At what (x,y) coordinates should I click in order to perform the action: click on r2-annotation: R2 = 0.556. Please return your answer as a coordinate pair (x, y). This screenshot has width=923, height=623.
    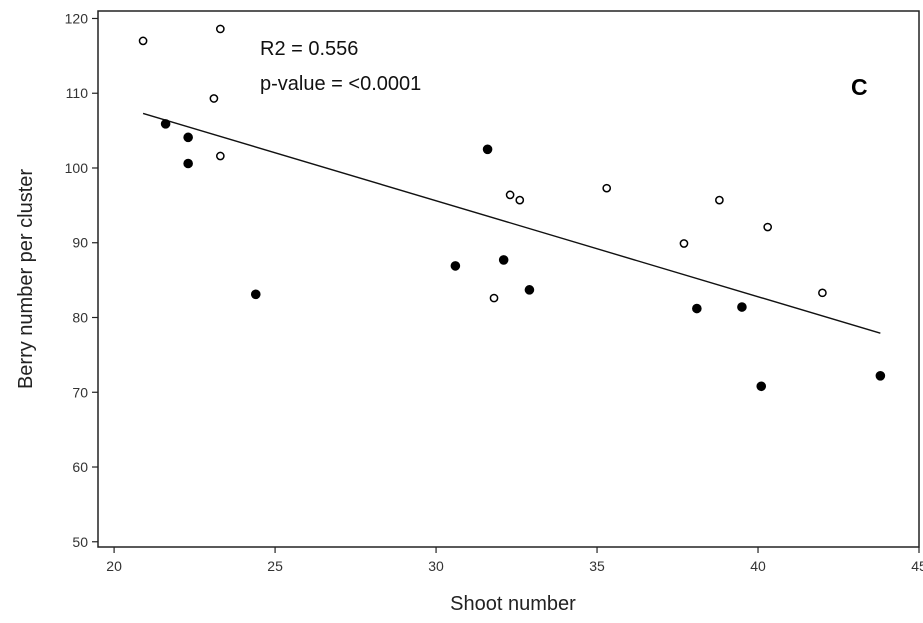
    Looking at the image, I should click on (309, 49).